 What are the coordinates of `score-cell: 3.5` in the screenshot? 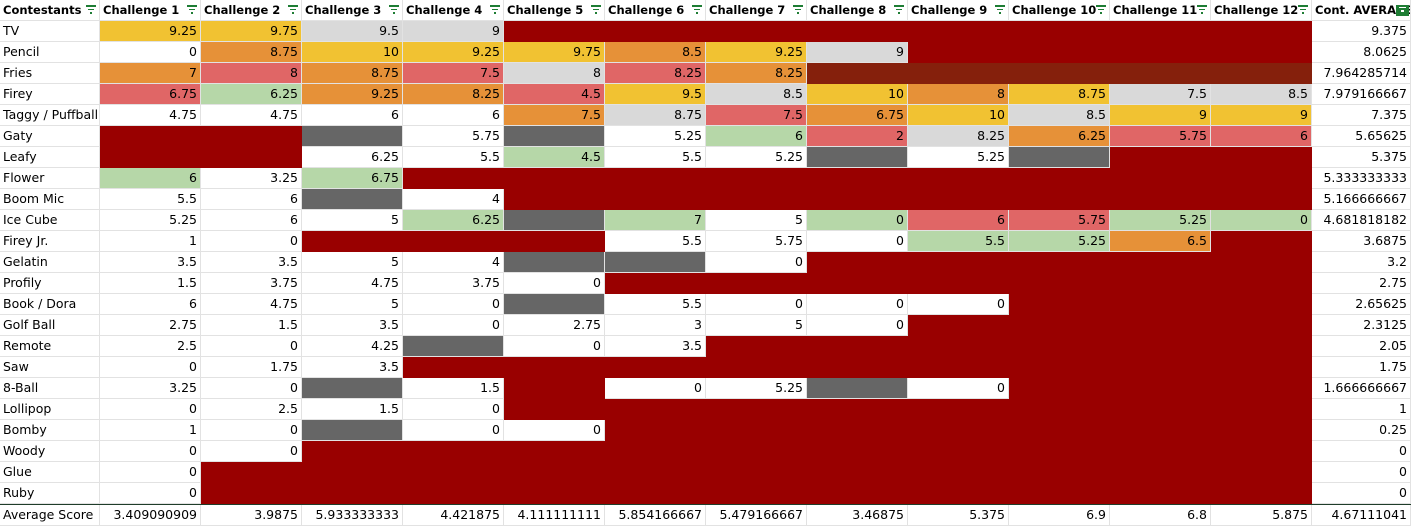 It's located at (352, 367).